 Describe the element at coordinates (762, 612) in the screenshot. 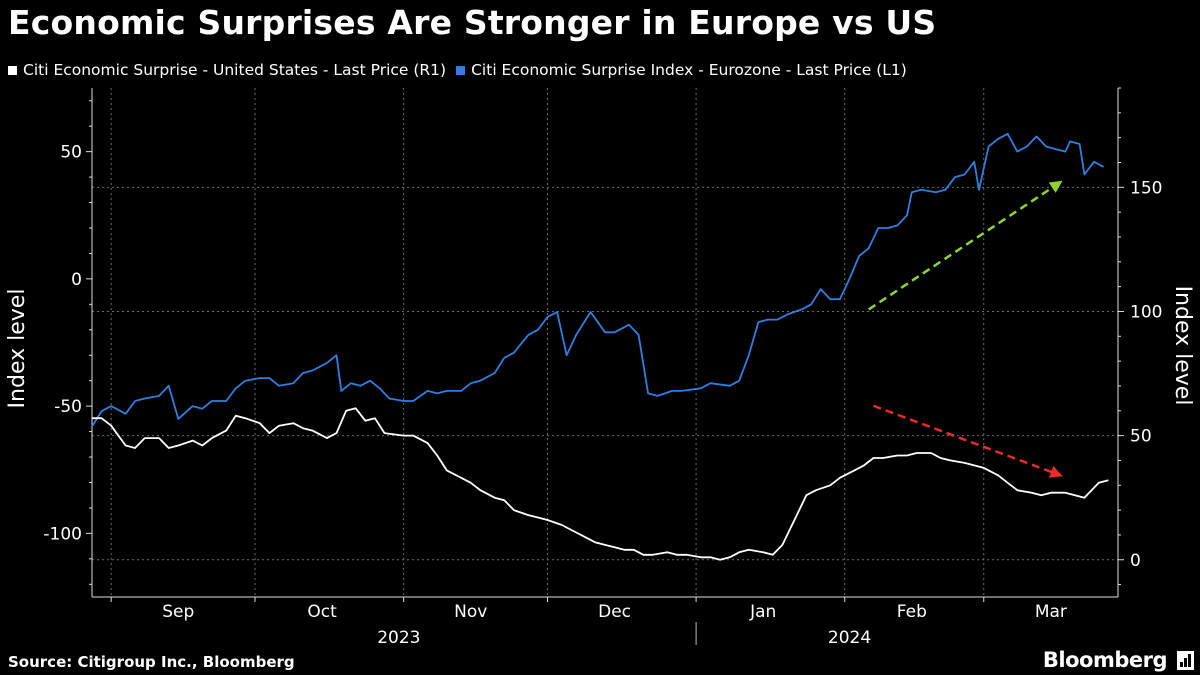

I see `month-label: Jan` at that location.